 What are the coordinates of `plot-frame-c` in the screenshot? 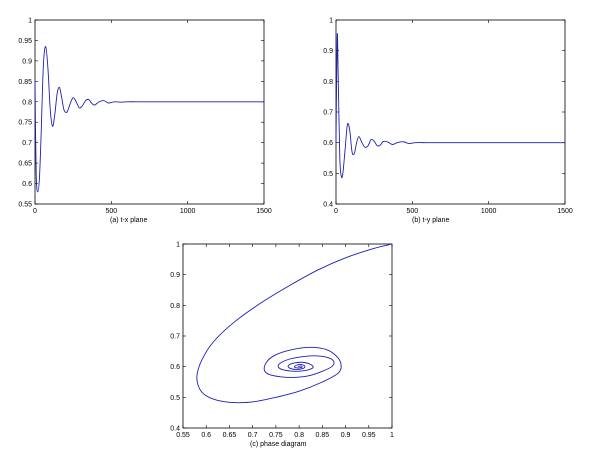 It's located at (287, 336).